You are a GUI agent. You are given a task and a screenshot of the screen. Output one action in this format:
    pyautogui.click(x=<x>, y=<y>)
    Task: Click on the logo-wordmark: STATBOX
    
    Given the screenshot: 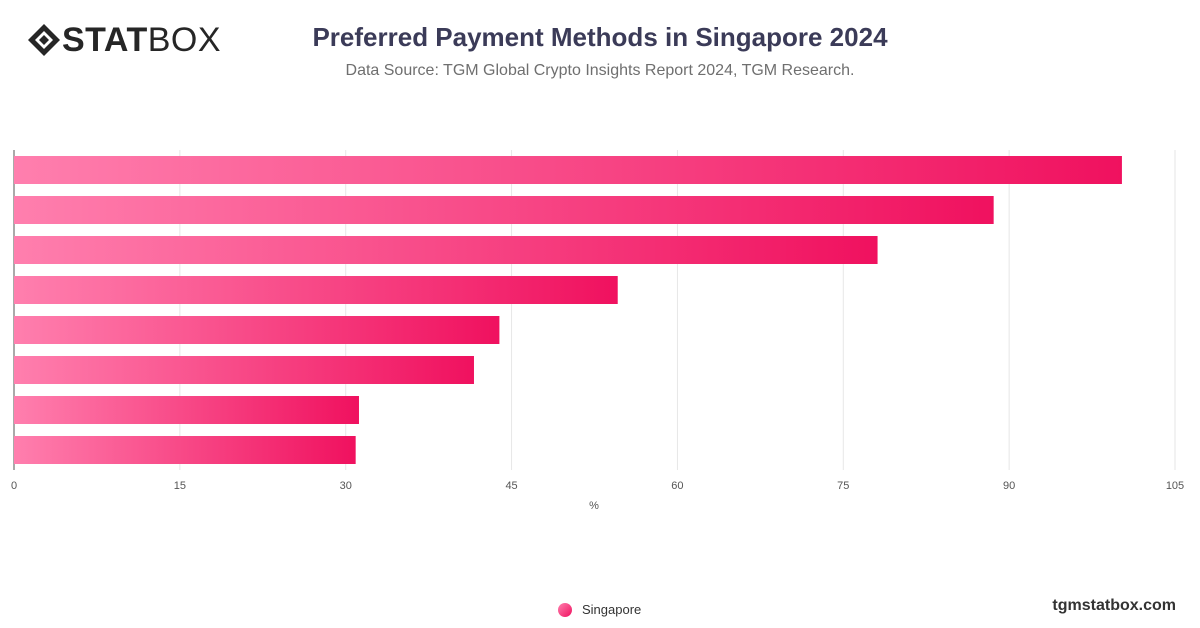 What is the action you would take?
    pyautogui.click(x=141, y=40)
    